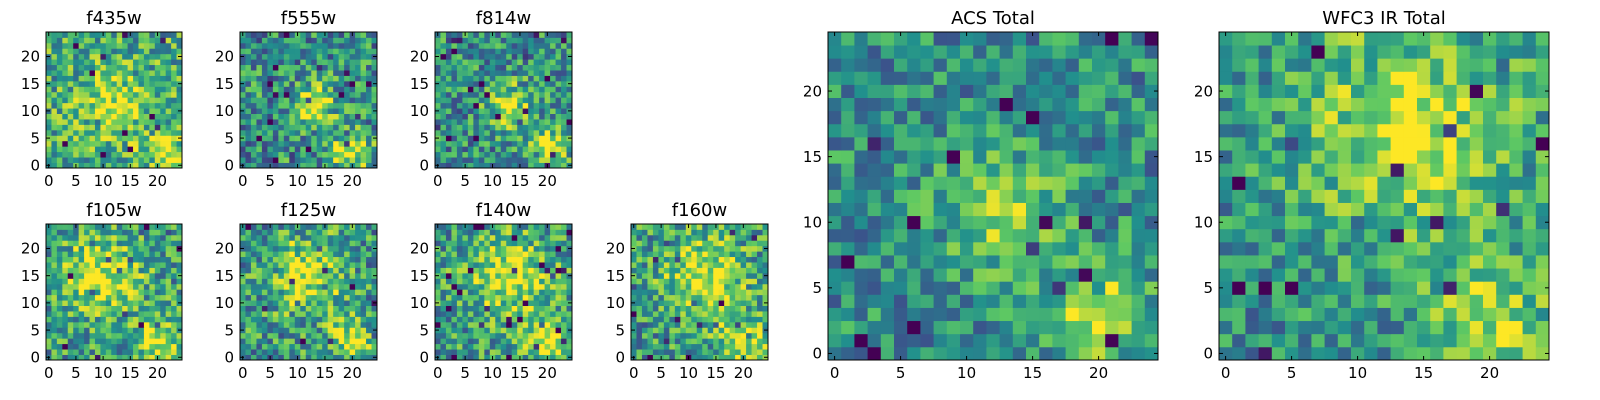 The height and width of the screenshot is (400, 1600). What do you see at coordinates (229, 358) in the screenshot?
I see `y-tick-label: 0` at bounding box center [229, 358].